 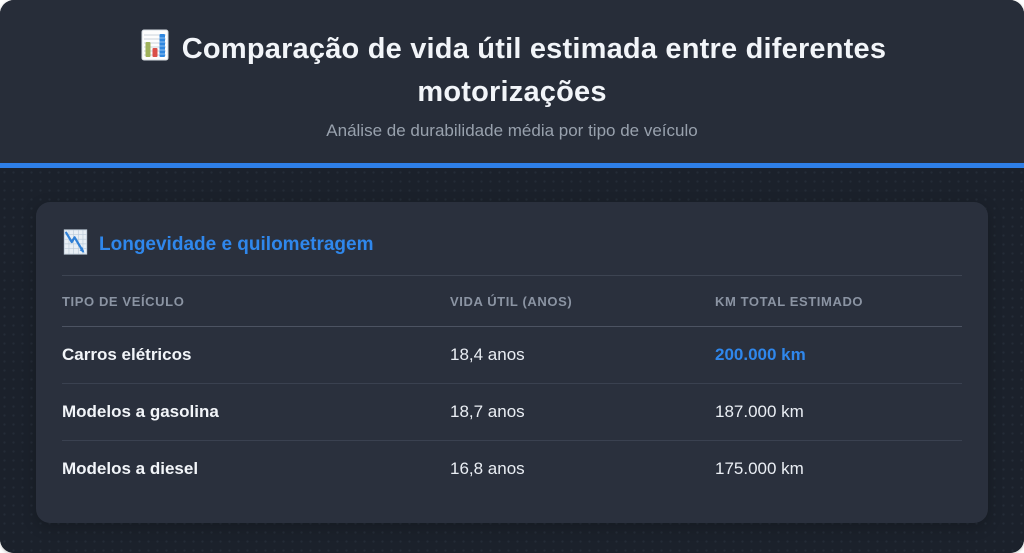 I want to click on column-header-km-total: KM TOTAL ESTIMADO, so click(x=838, y=301).